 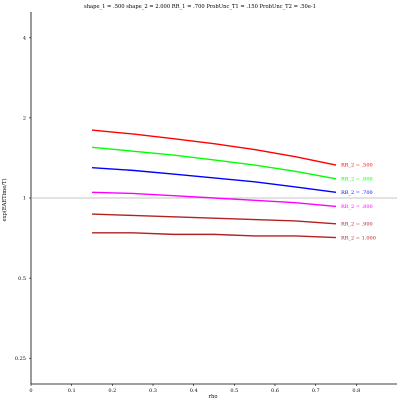 I want to click on series-label: RR_2 = 1.000, so click(x=358, y=238).